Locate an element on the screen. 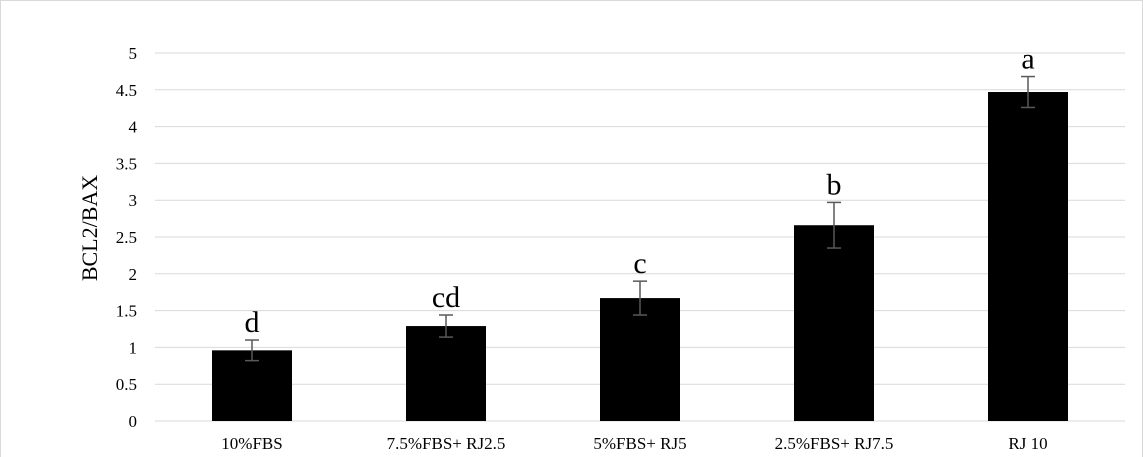 The height and width of the screenshot is (457, 1143). y-axis-tick-labels: 0 0.5 1 1.5 2 2.5 3 3.5 4 4.5 5 is located at coordinates (127, 237).